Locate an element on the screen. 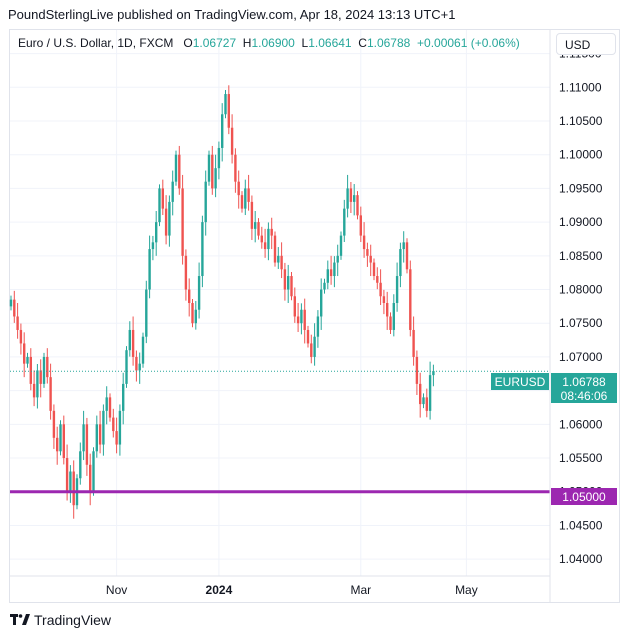  price-tag-countdown: 08:46:06 is located at coordinates (584, 396).